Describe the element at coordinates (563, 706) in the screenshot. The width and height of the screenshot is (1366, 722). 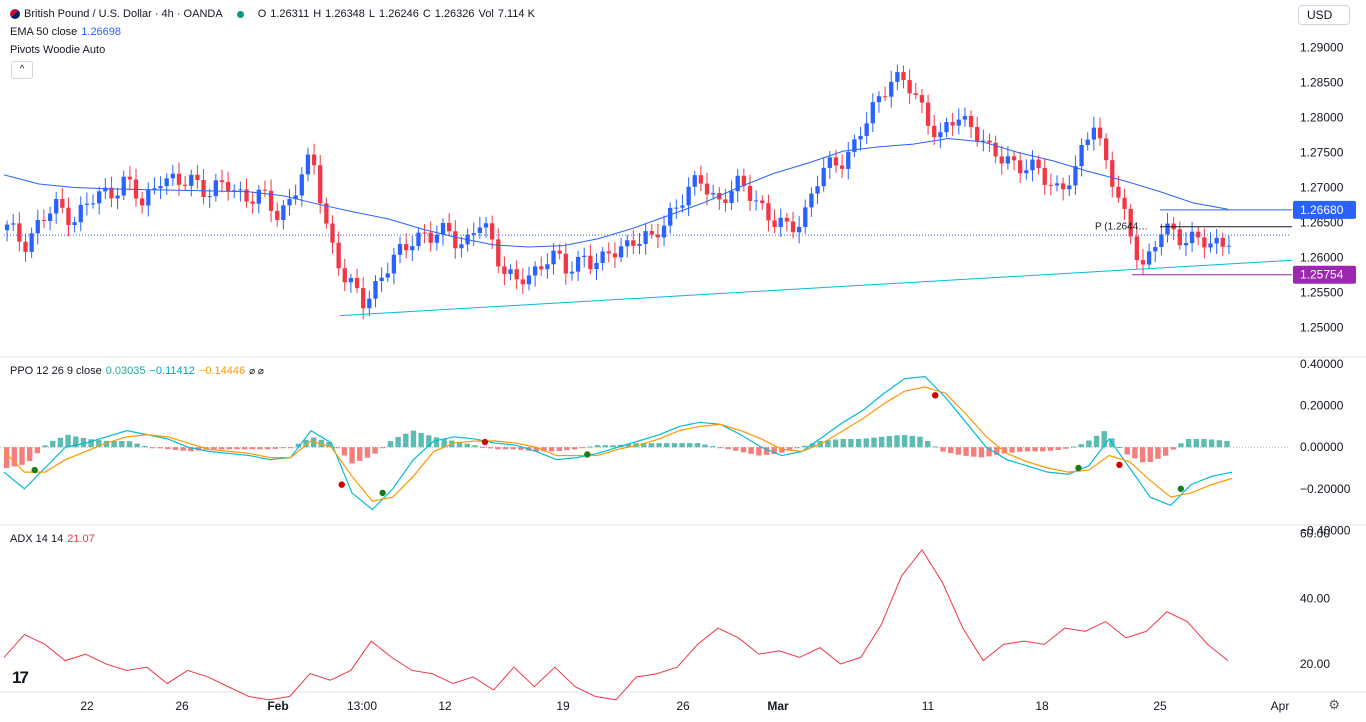
I see `time-axis-label: 19` at that location.